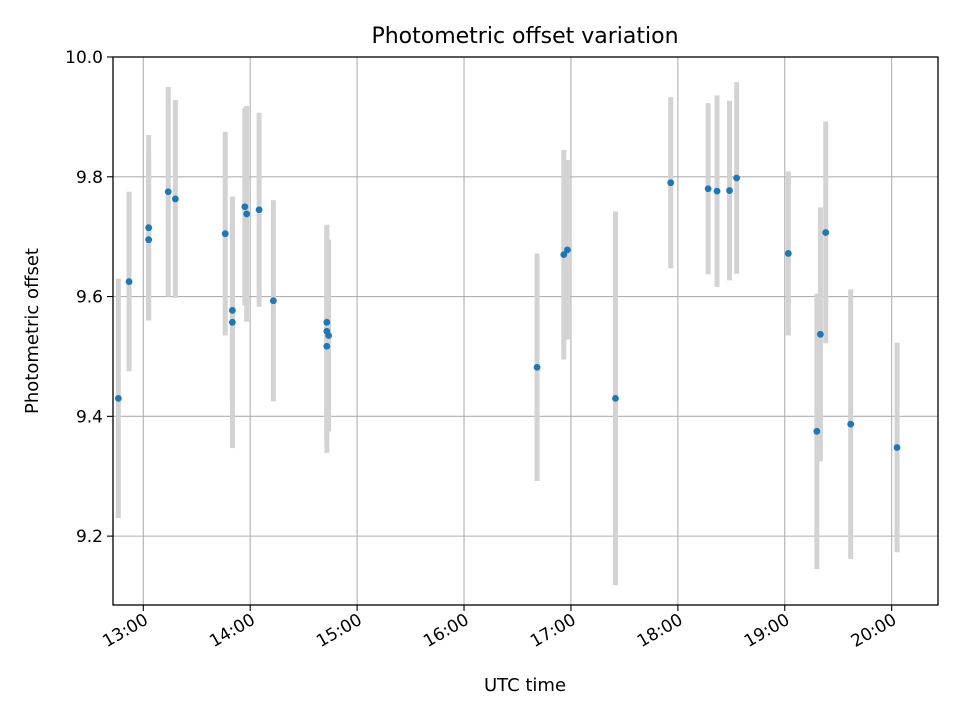  Describe the element at coordinates (89, 178) in the screenshot. I see `y-tick-label: 9.8` at that location.